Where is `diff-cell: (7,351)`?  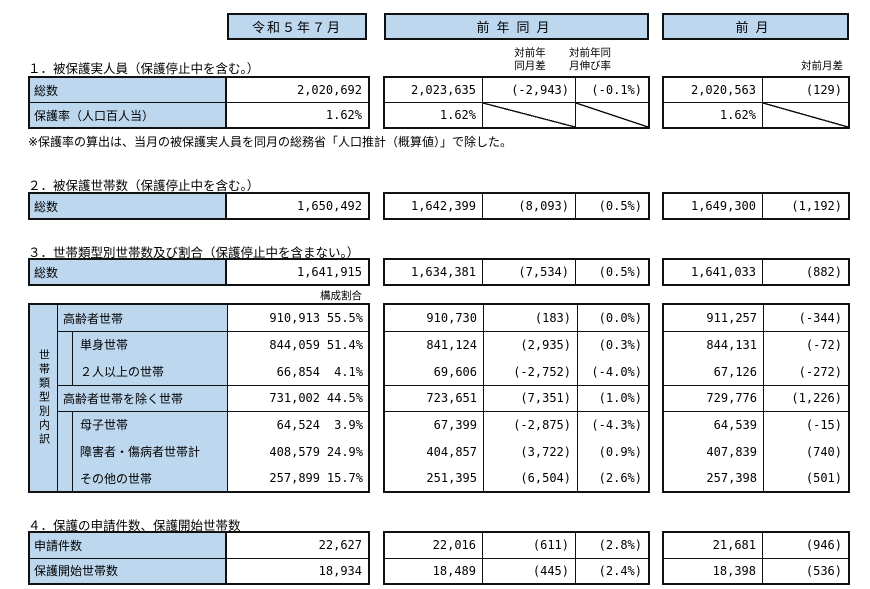
diff-cell: (7,351) is located at coordinates (545, 398).